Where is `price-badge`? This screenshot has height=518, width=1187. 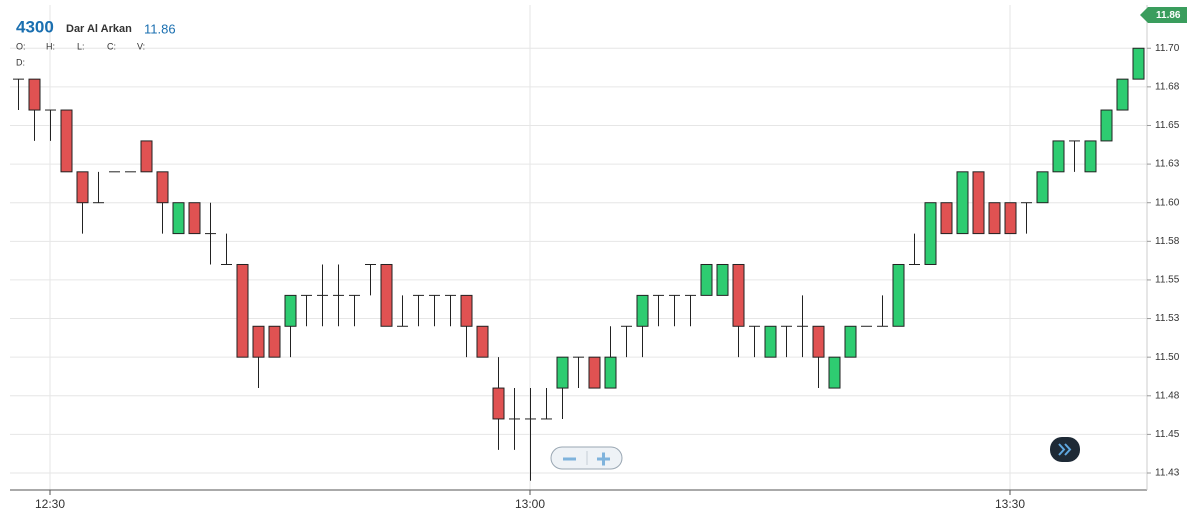 price-badge is located at coordinates (1163, 15).